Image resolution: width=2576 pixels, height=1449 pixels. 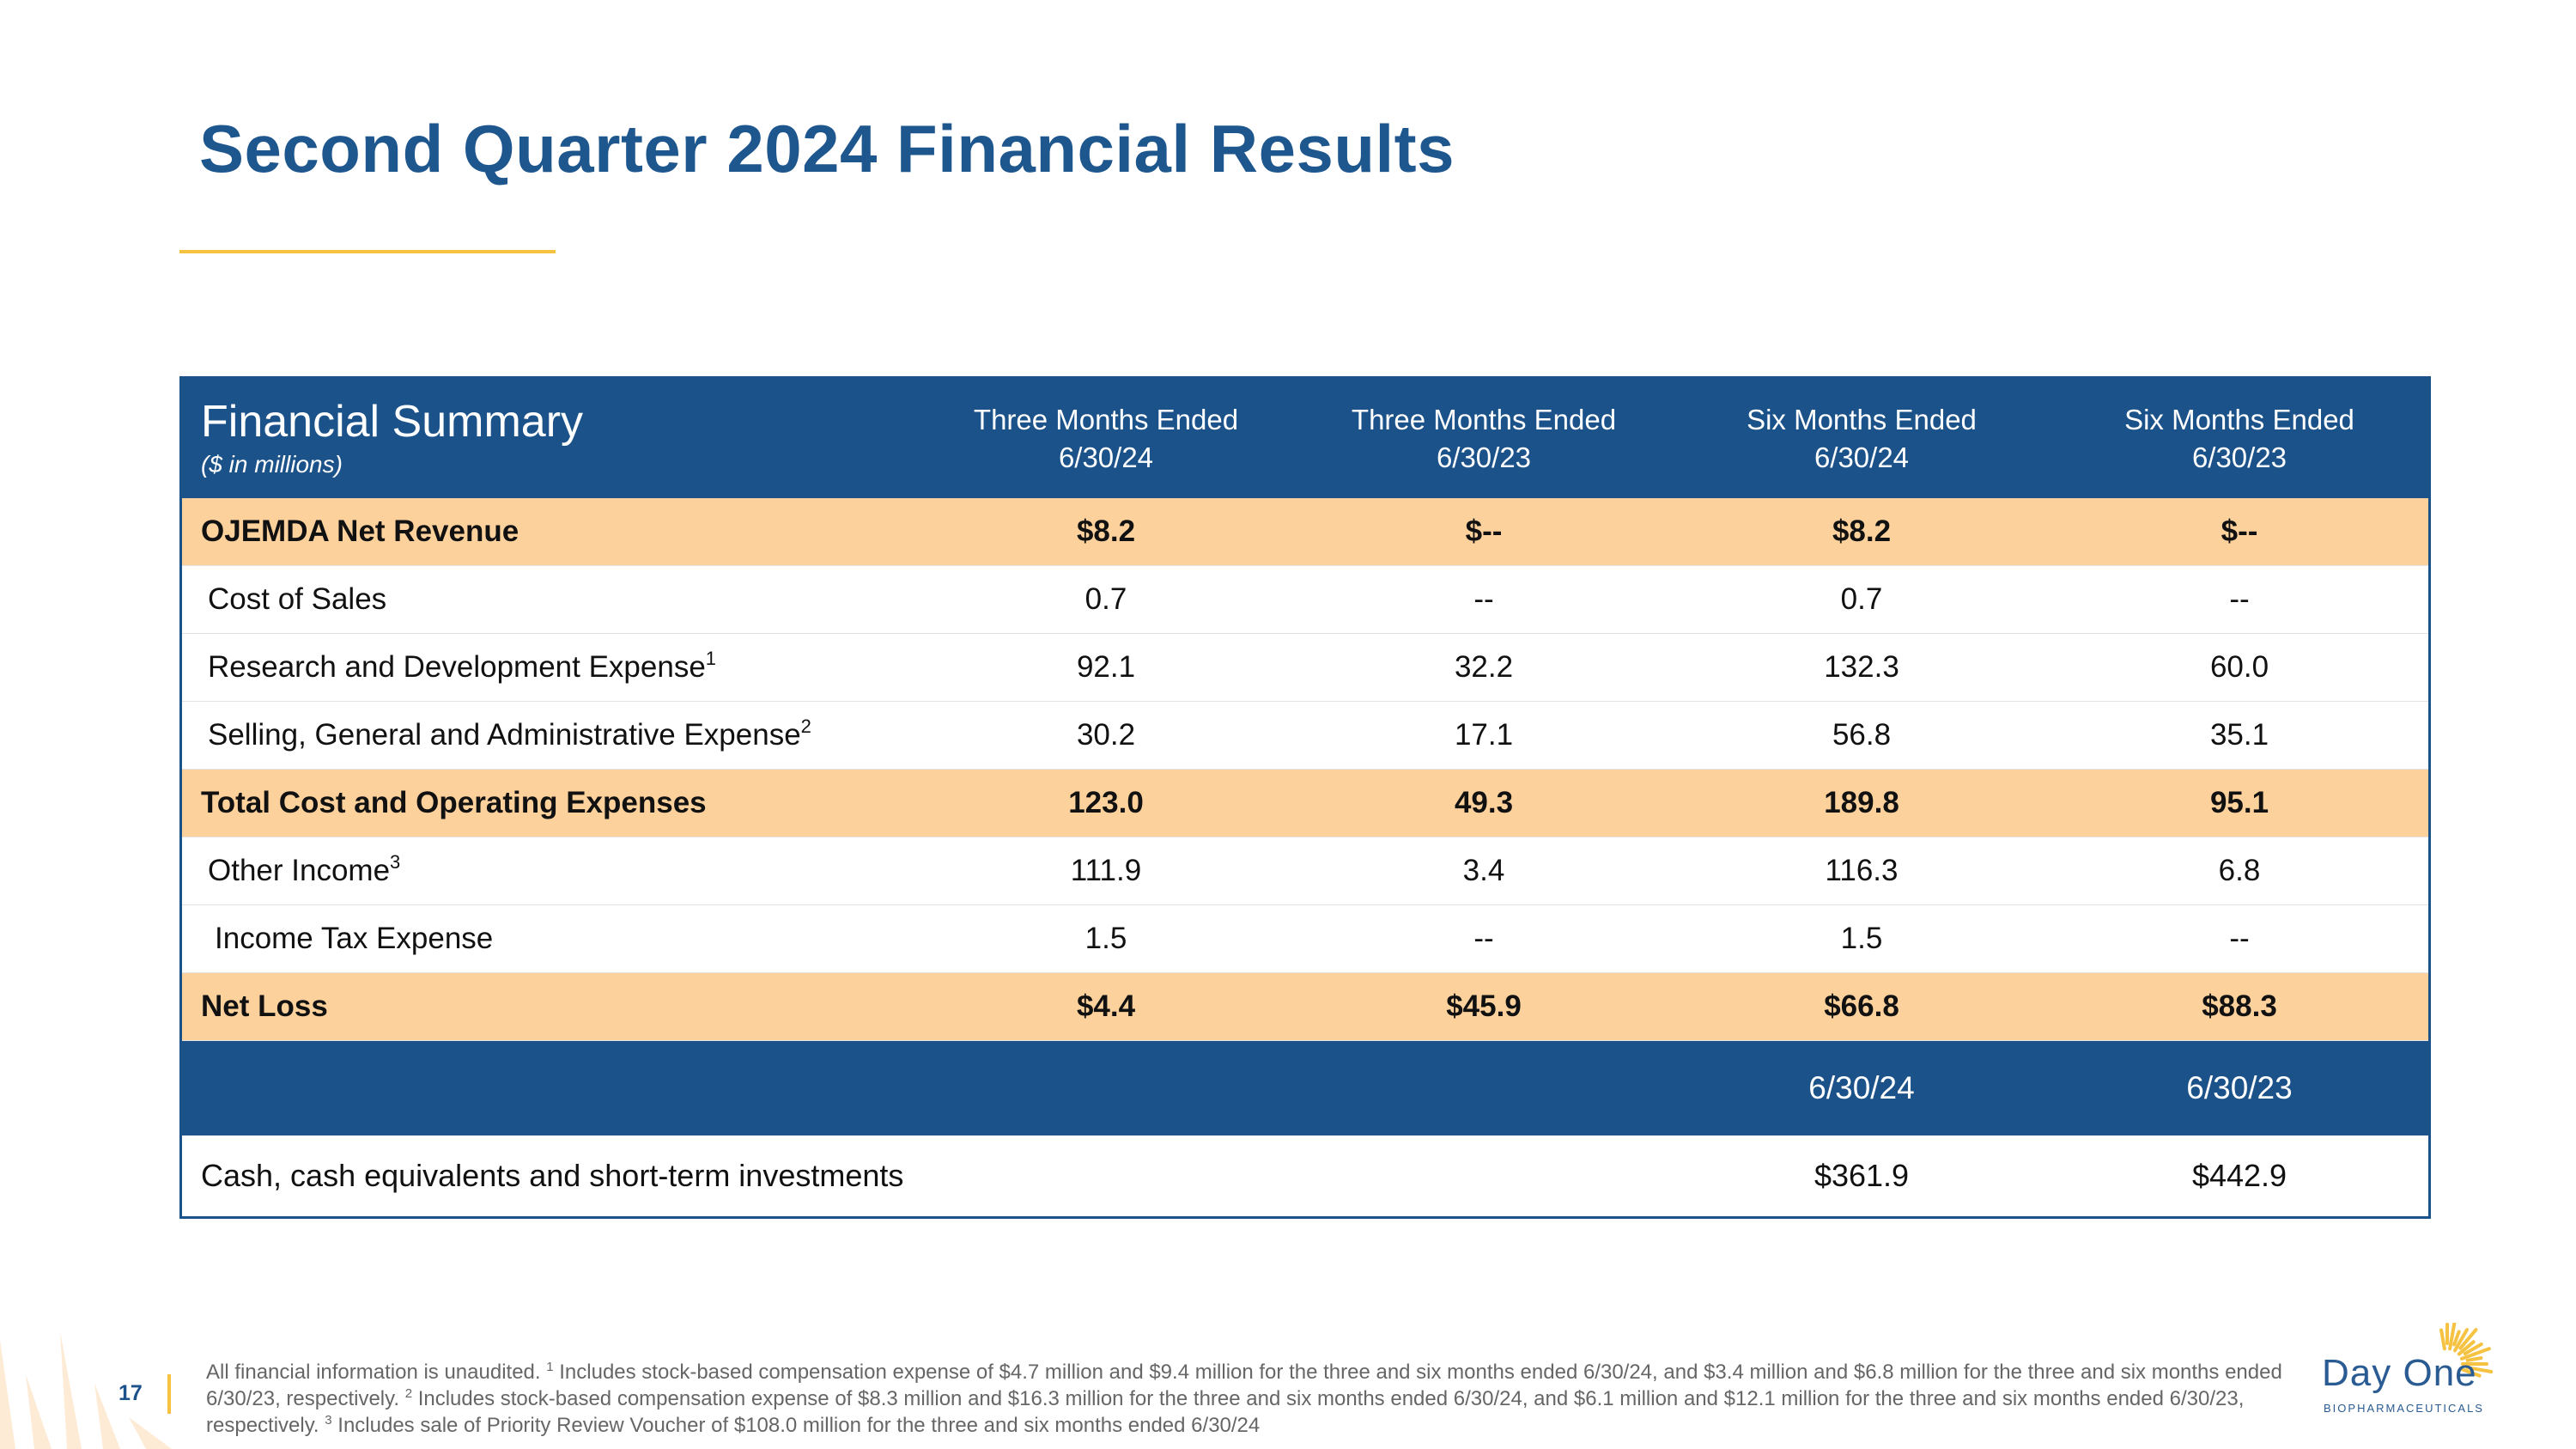 I want to click on column-header: Six Months Ended 6/30/23, so click(x=2239, y=439).